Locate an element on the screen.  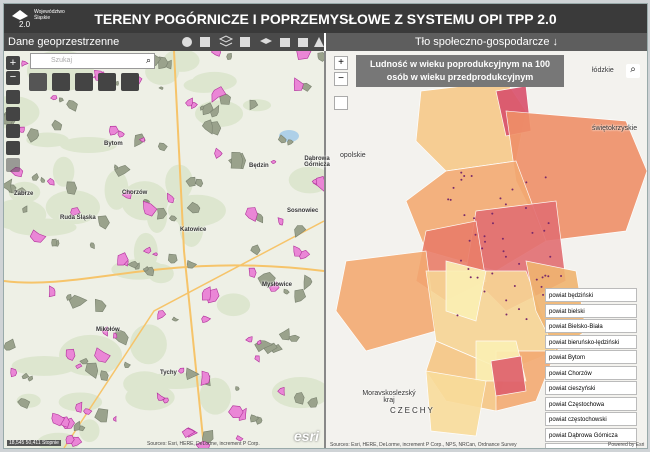
region-label: świętokrzyskie is located at coordinates (615, 128).